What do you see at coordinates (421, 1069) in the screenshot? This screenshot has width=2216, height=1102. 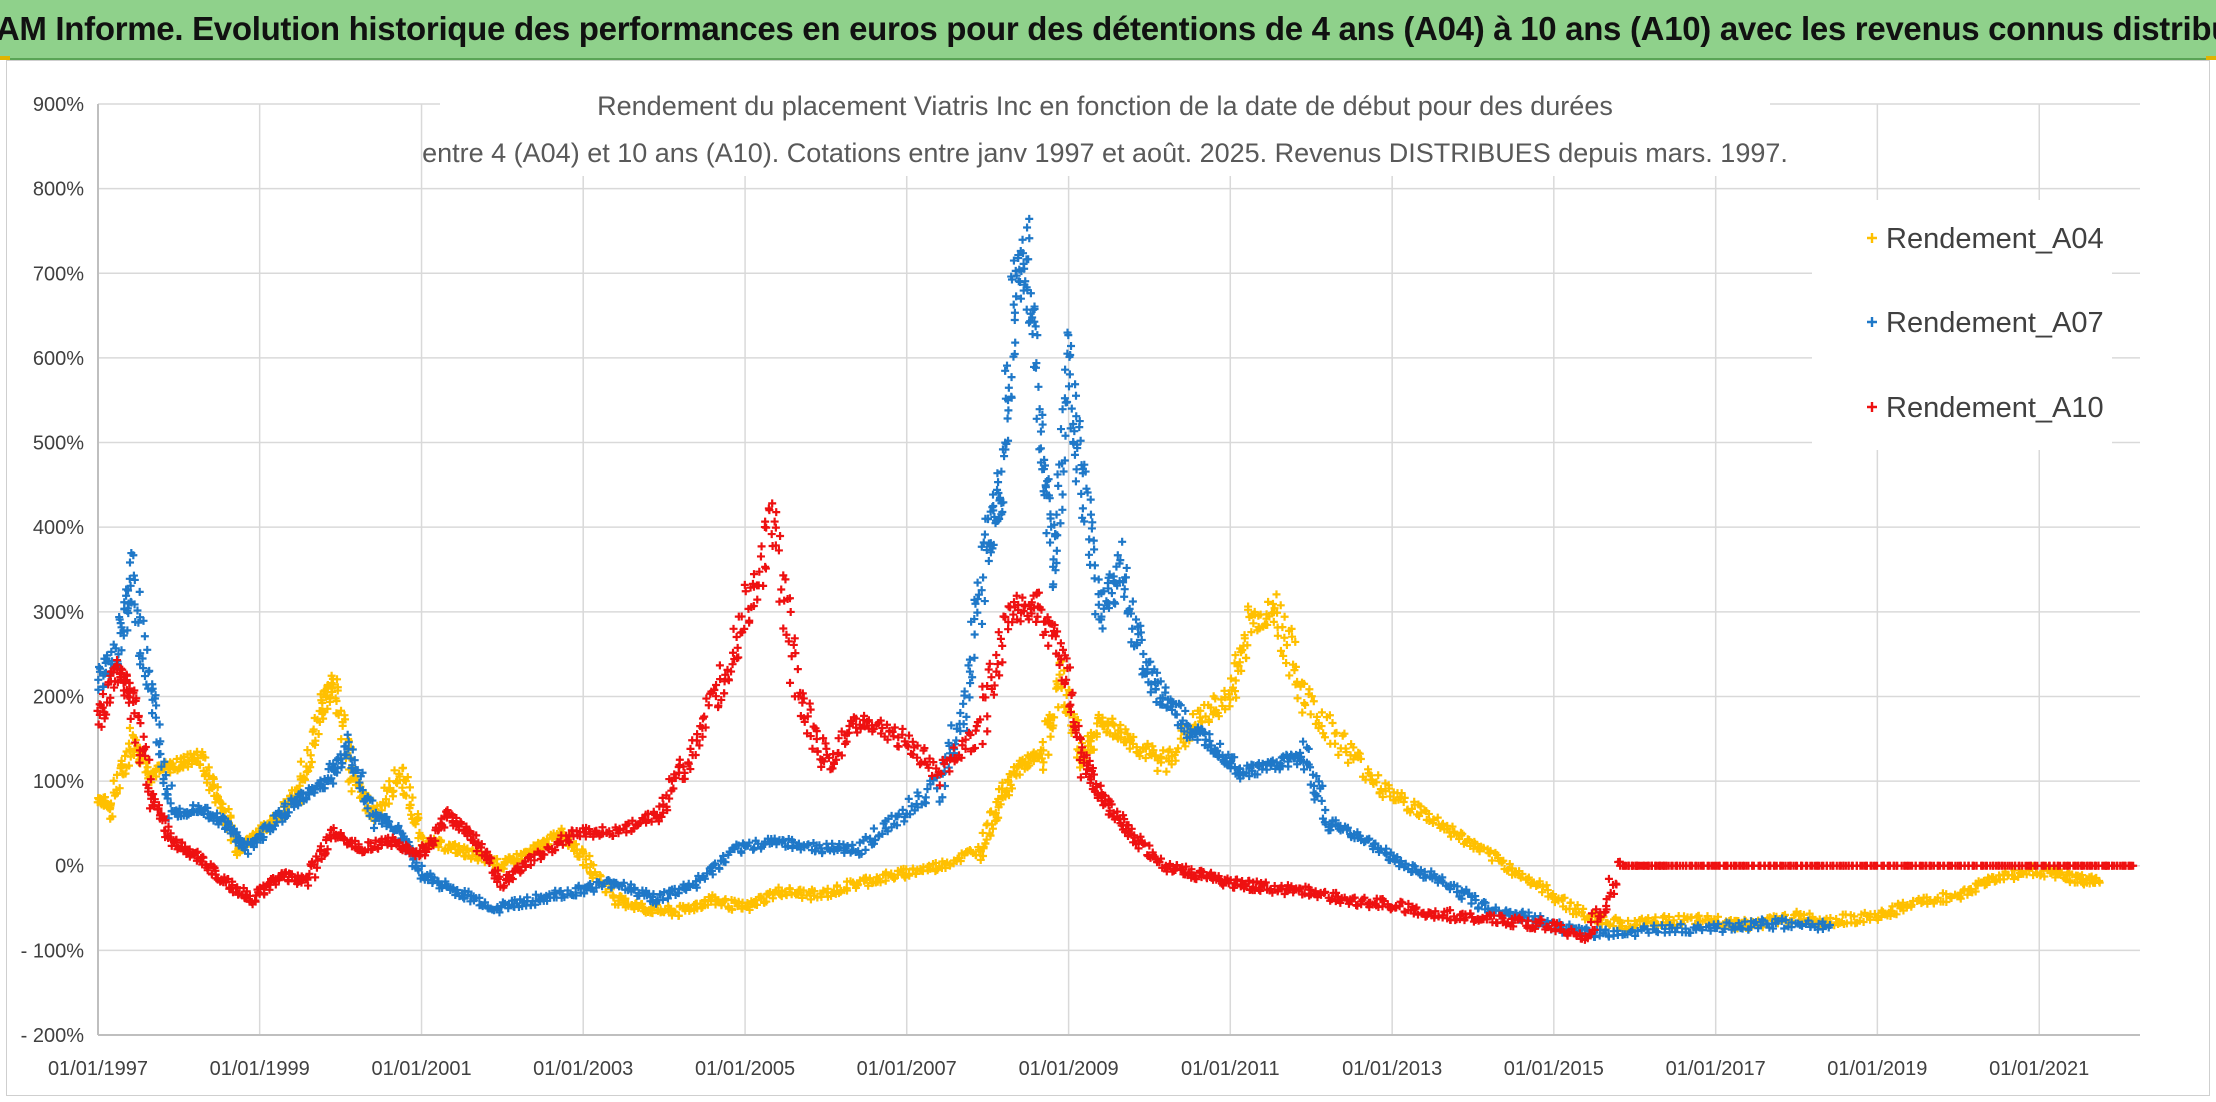 I see `x-tick-label: 01/01/2001` at bounding box center [421, 1069].